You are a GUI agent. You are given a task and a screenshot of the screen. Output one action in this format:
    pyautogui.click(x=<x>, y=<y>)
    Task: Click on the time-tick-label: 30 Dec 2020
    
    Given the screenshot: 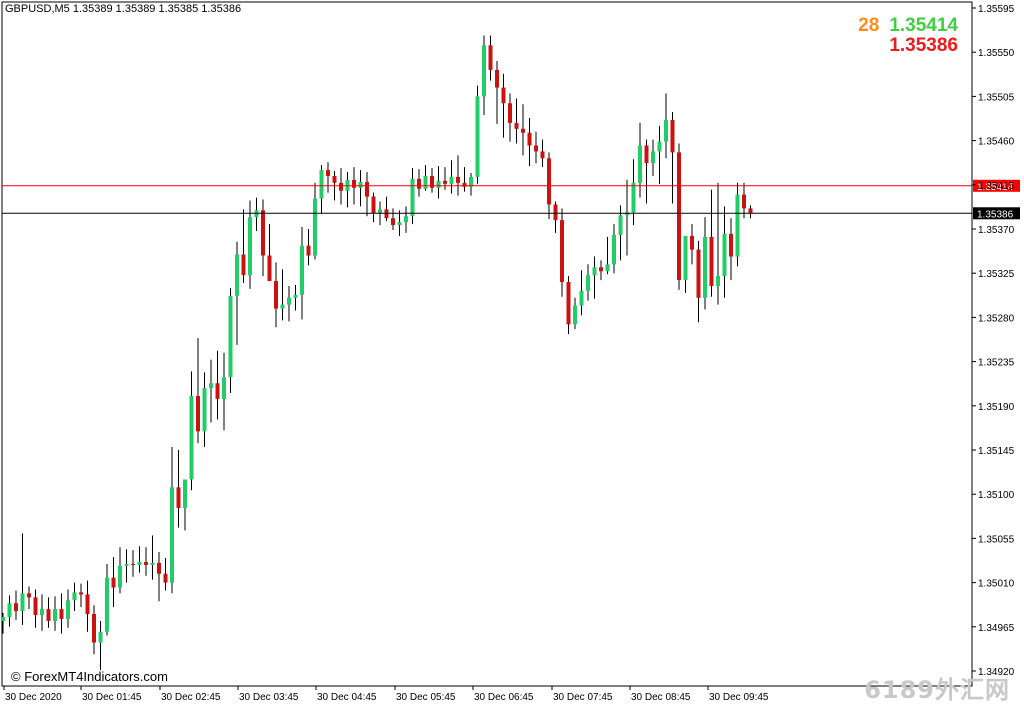 What is the action you would take?
    pyautogui.click(x=33, y=697)
    